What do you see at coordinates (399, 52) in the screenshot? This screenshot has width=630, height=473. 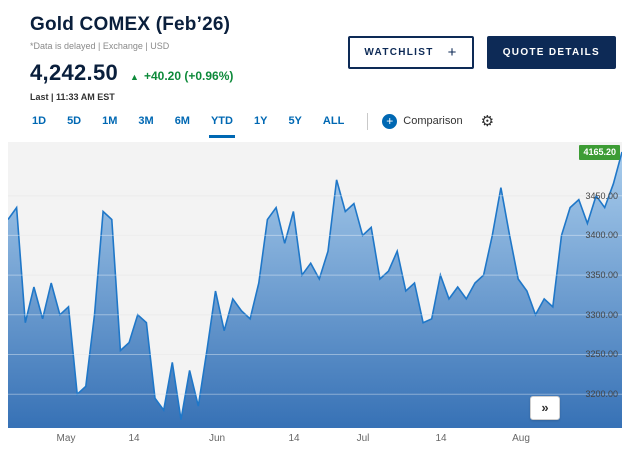 I see `watchlist-label: WATCHLIST` at bounding box center [399, 52].